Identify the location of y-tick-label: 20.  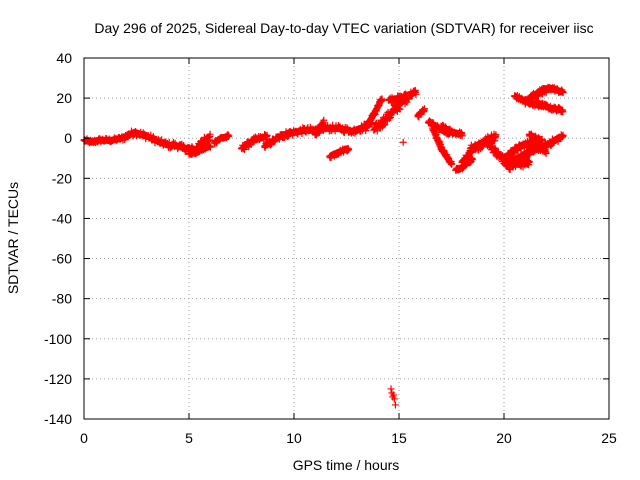
(64, 98).